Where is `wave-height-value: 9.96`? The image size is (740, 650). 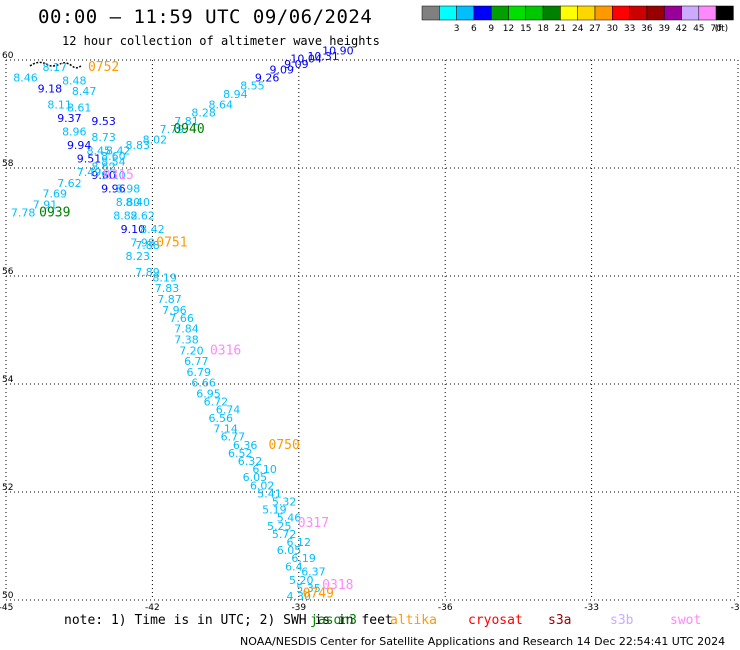 wave-height-value: 9.96 is located at coordinates (113, 188).